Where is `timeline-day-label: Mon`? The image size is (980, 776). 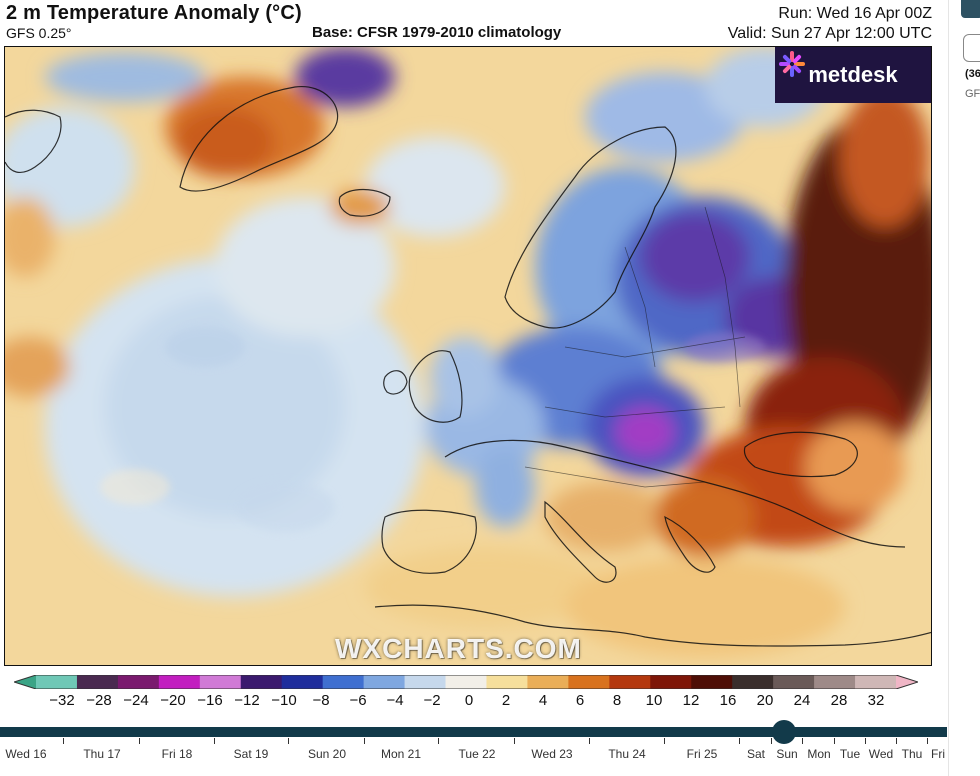 timeline-day-label: Mon is located at coordinates (819, 754).